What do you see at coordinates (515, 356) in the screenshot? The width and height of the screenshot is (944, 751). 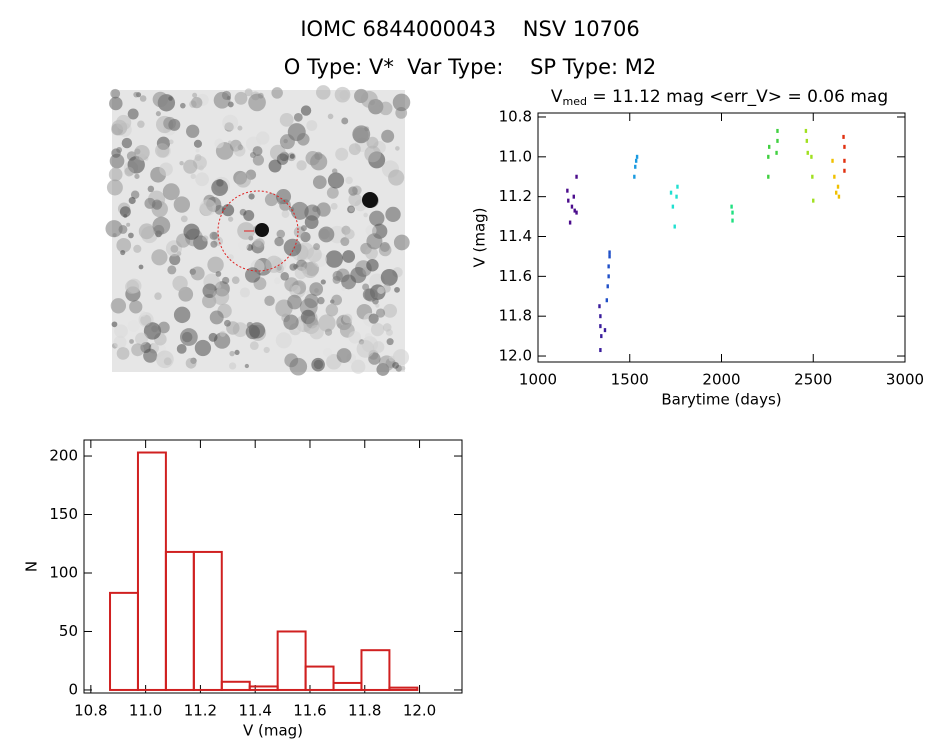 I see `y-tick-label: 12.0` at bounding box center [515, 356].